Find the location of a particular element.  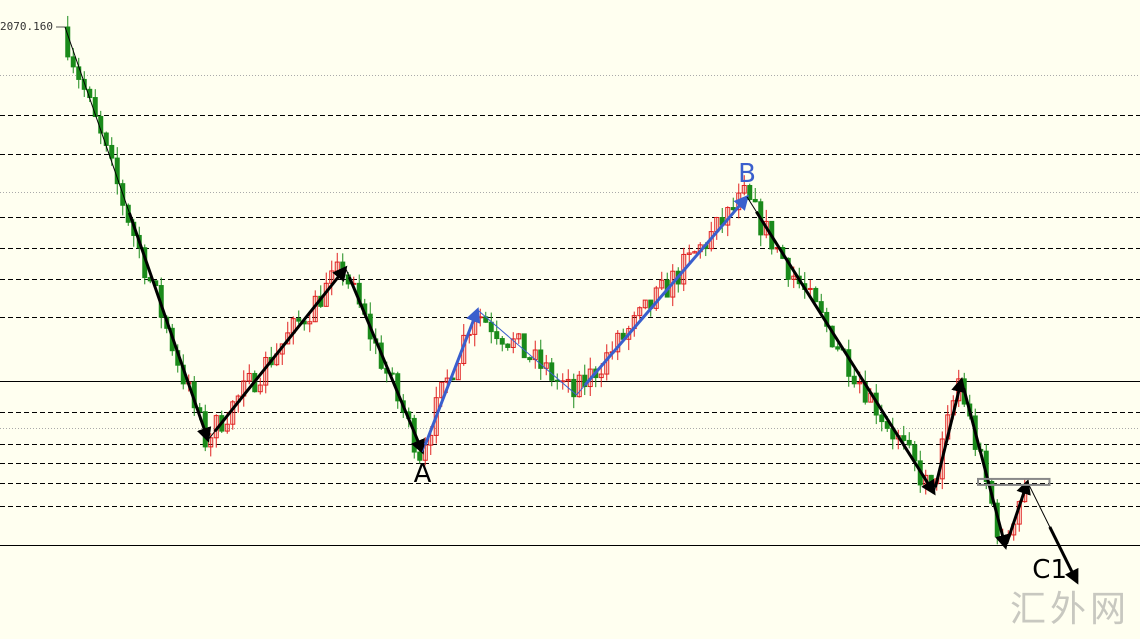

wave-label-c1: C1 is located at coordinates (1049, 570).